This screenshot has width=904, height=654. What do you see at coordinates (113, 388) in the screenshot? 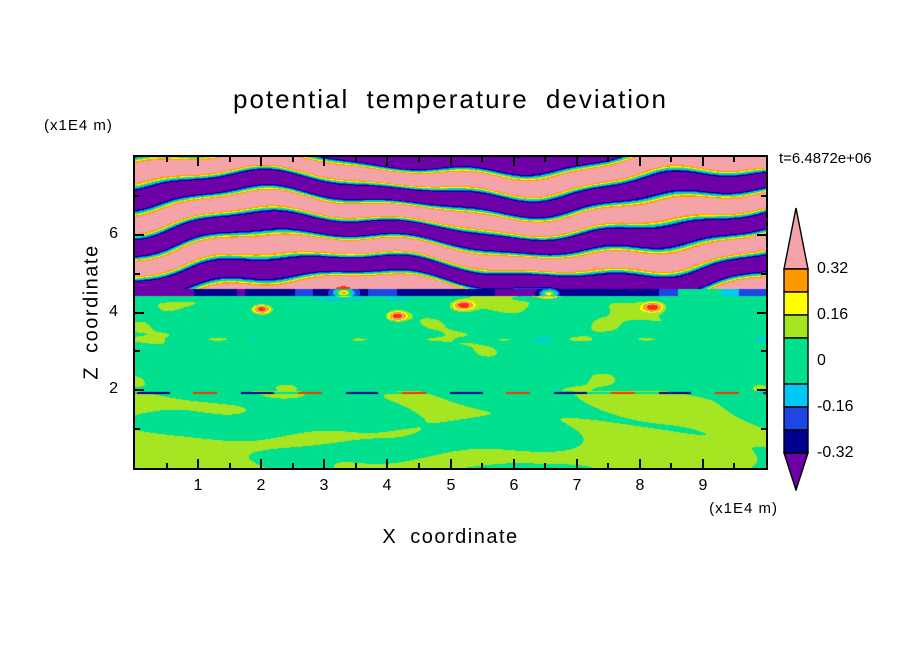
I see `z-tick-label: 2` at bounding box center [113, 388].